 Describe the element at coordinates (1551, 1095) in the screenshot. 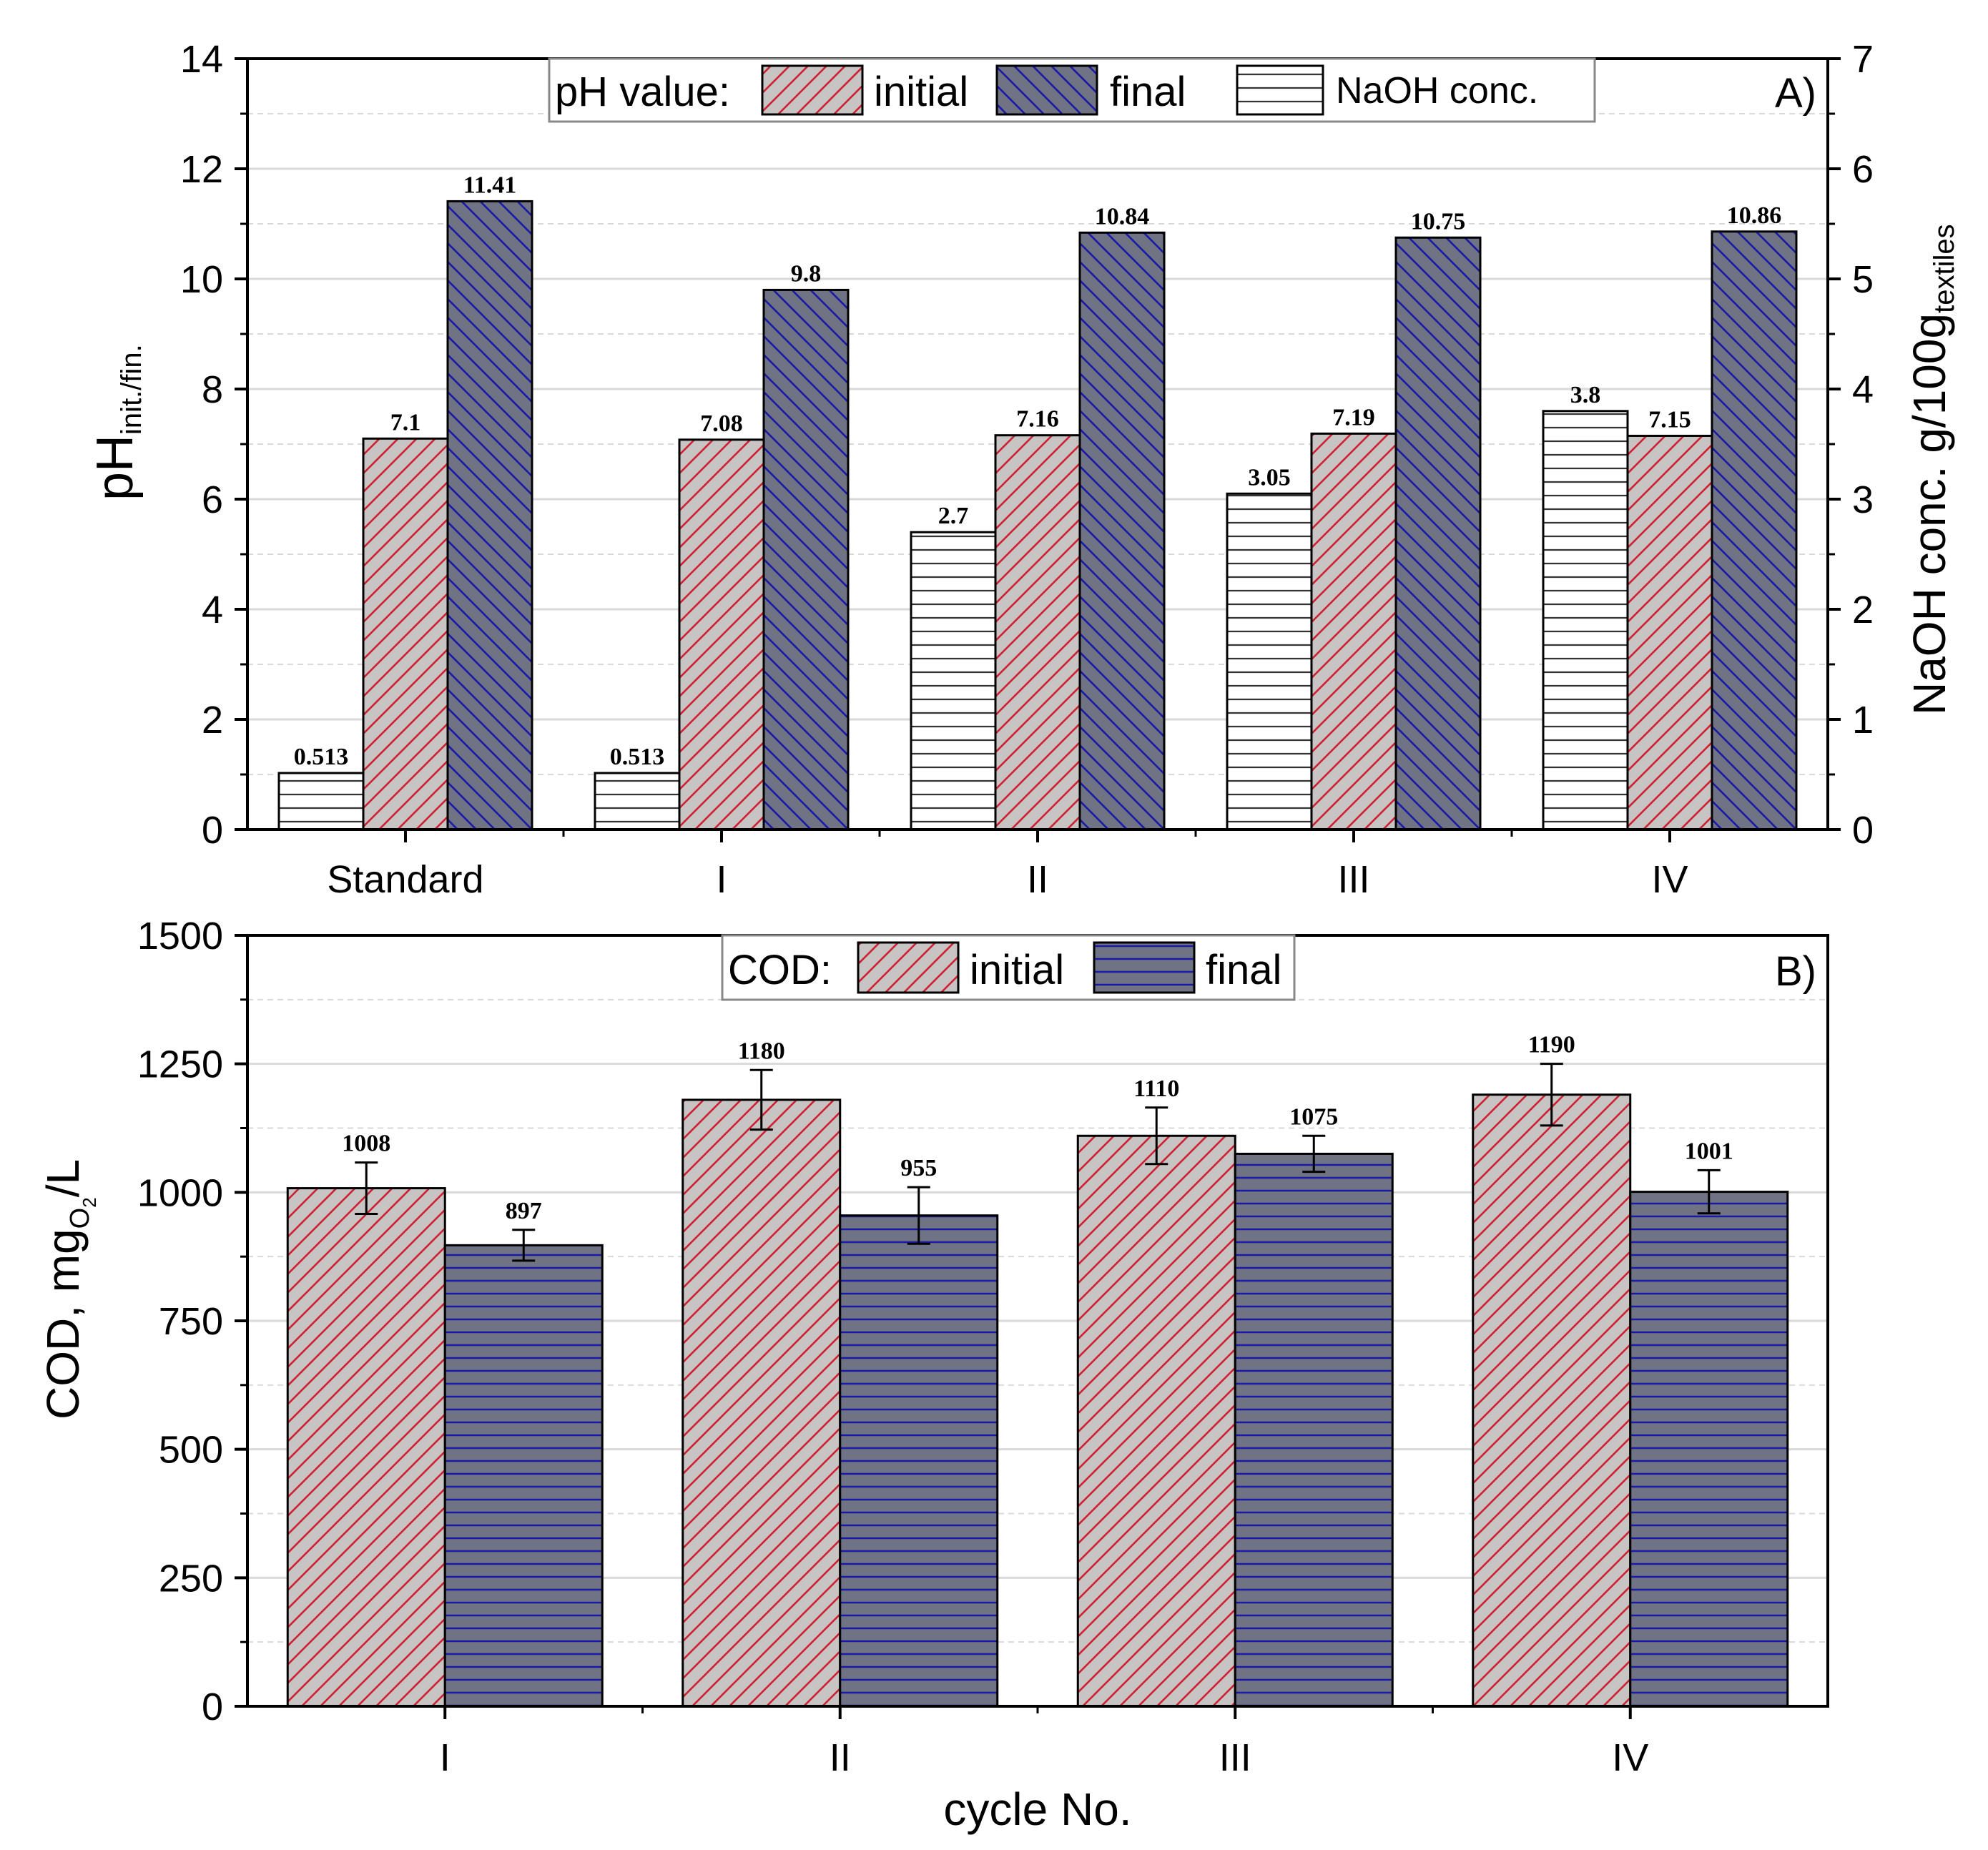

I see `error-bar-initial-iv` at that location.